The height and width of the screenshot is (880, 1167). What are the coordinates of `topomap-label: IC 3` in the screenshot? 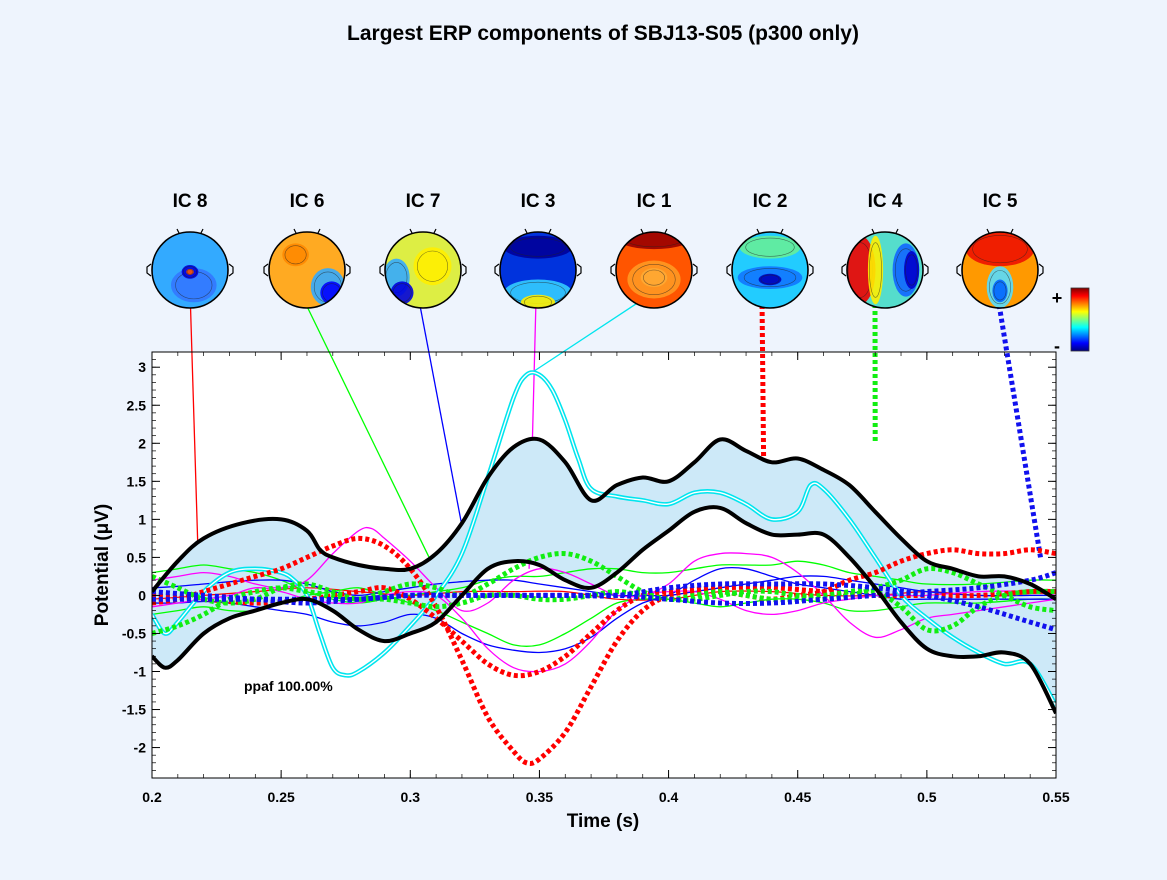 It's located at (538, 201).